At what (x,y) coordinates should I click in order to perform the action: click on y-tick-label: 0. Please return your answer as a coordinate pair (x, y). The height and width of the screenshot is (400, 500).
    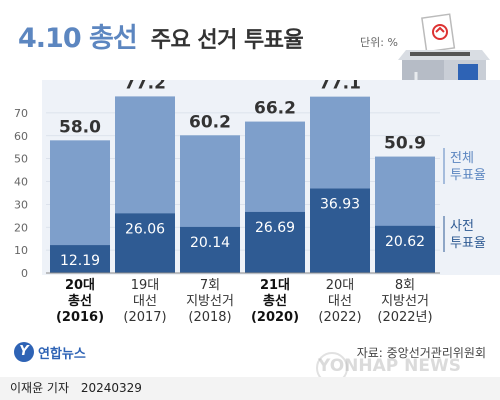
    Looking at the image, I should click on (24, 273).